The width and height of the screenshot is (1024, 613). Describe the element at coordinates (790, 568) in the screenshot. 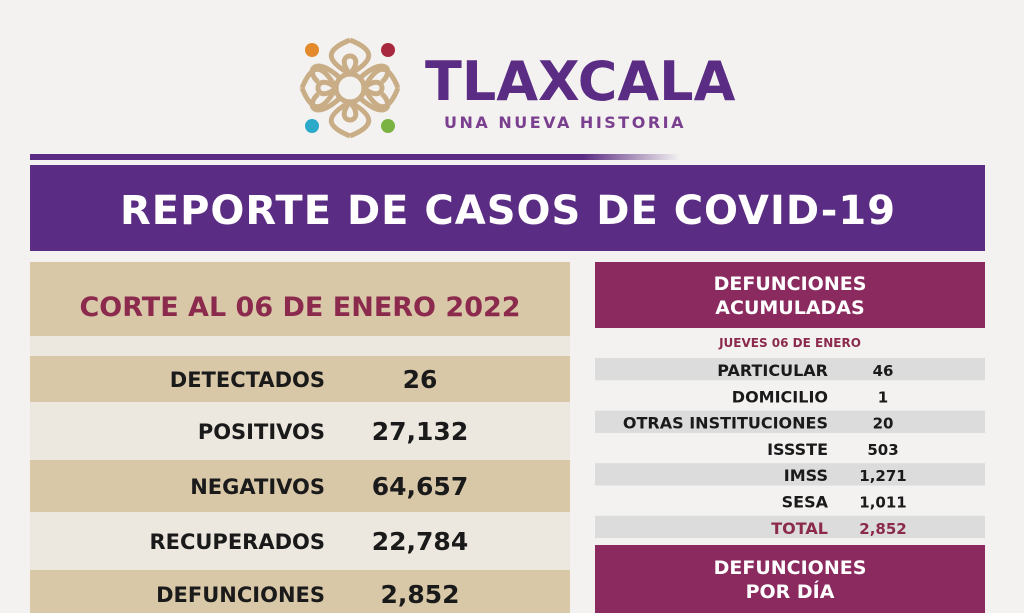

I see `daily-heading: DEFUNCIONES` at that location.